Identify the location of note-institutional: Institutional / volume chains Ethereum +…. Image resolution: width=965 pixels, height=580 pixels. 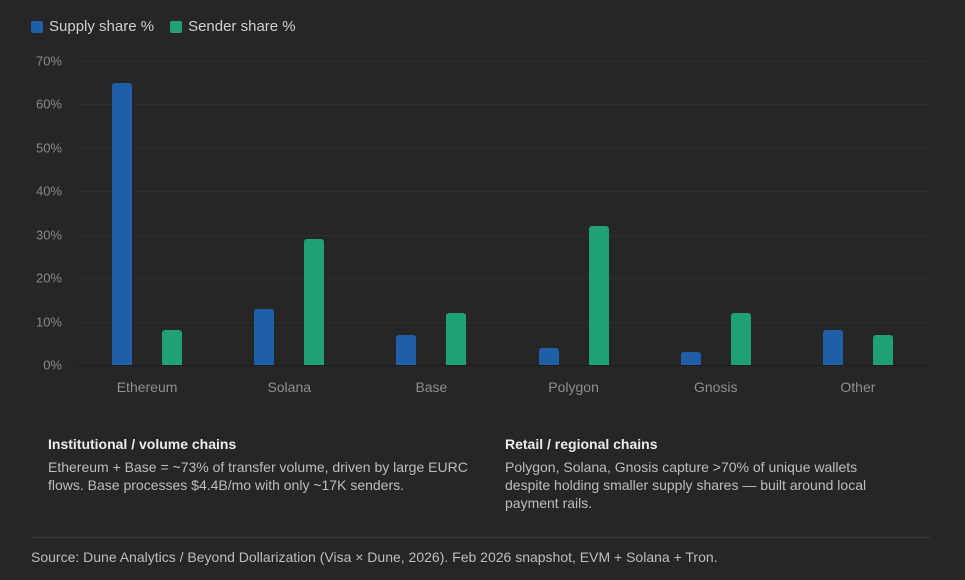
(258, 465).